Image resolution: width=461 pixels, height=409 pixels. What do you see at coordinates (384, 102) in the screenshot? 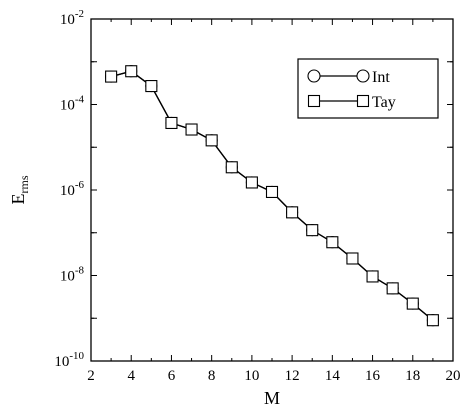
I see `legend-label: Tay` at bounding box center [384, 102].